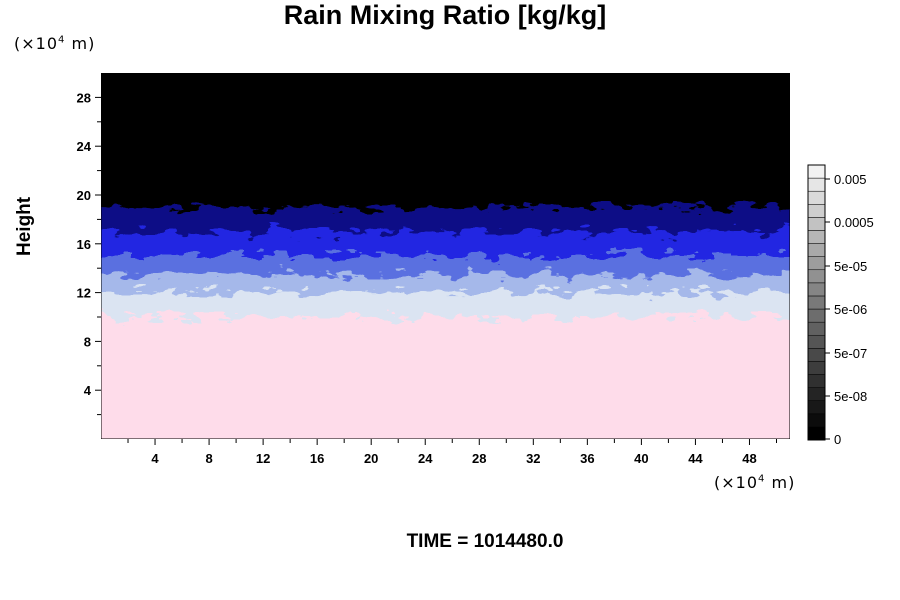 The width and height of the screenshot is (900, 600). Describe the element at coordinates (55, 43) in the screenshot. I see `y-axis-unit: (×104 m)` at that location.